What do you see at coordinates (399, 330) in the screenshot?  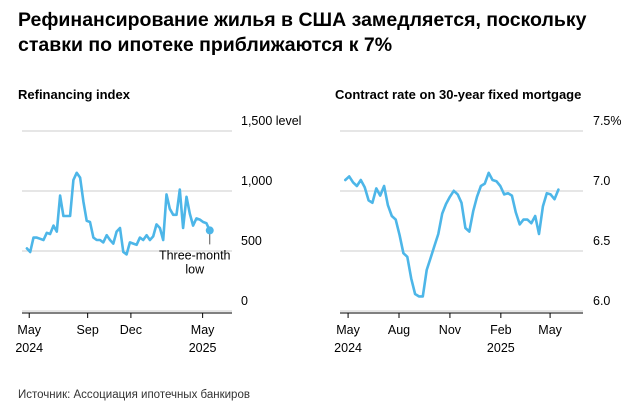 I see `rate-xtick-label: Aug` at bounding box center [399, 330].